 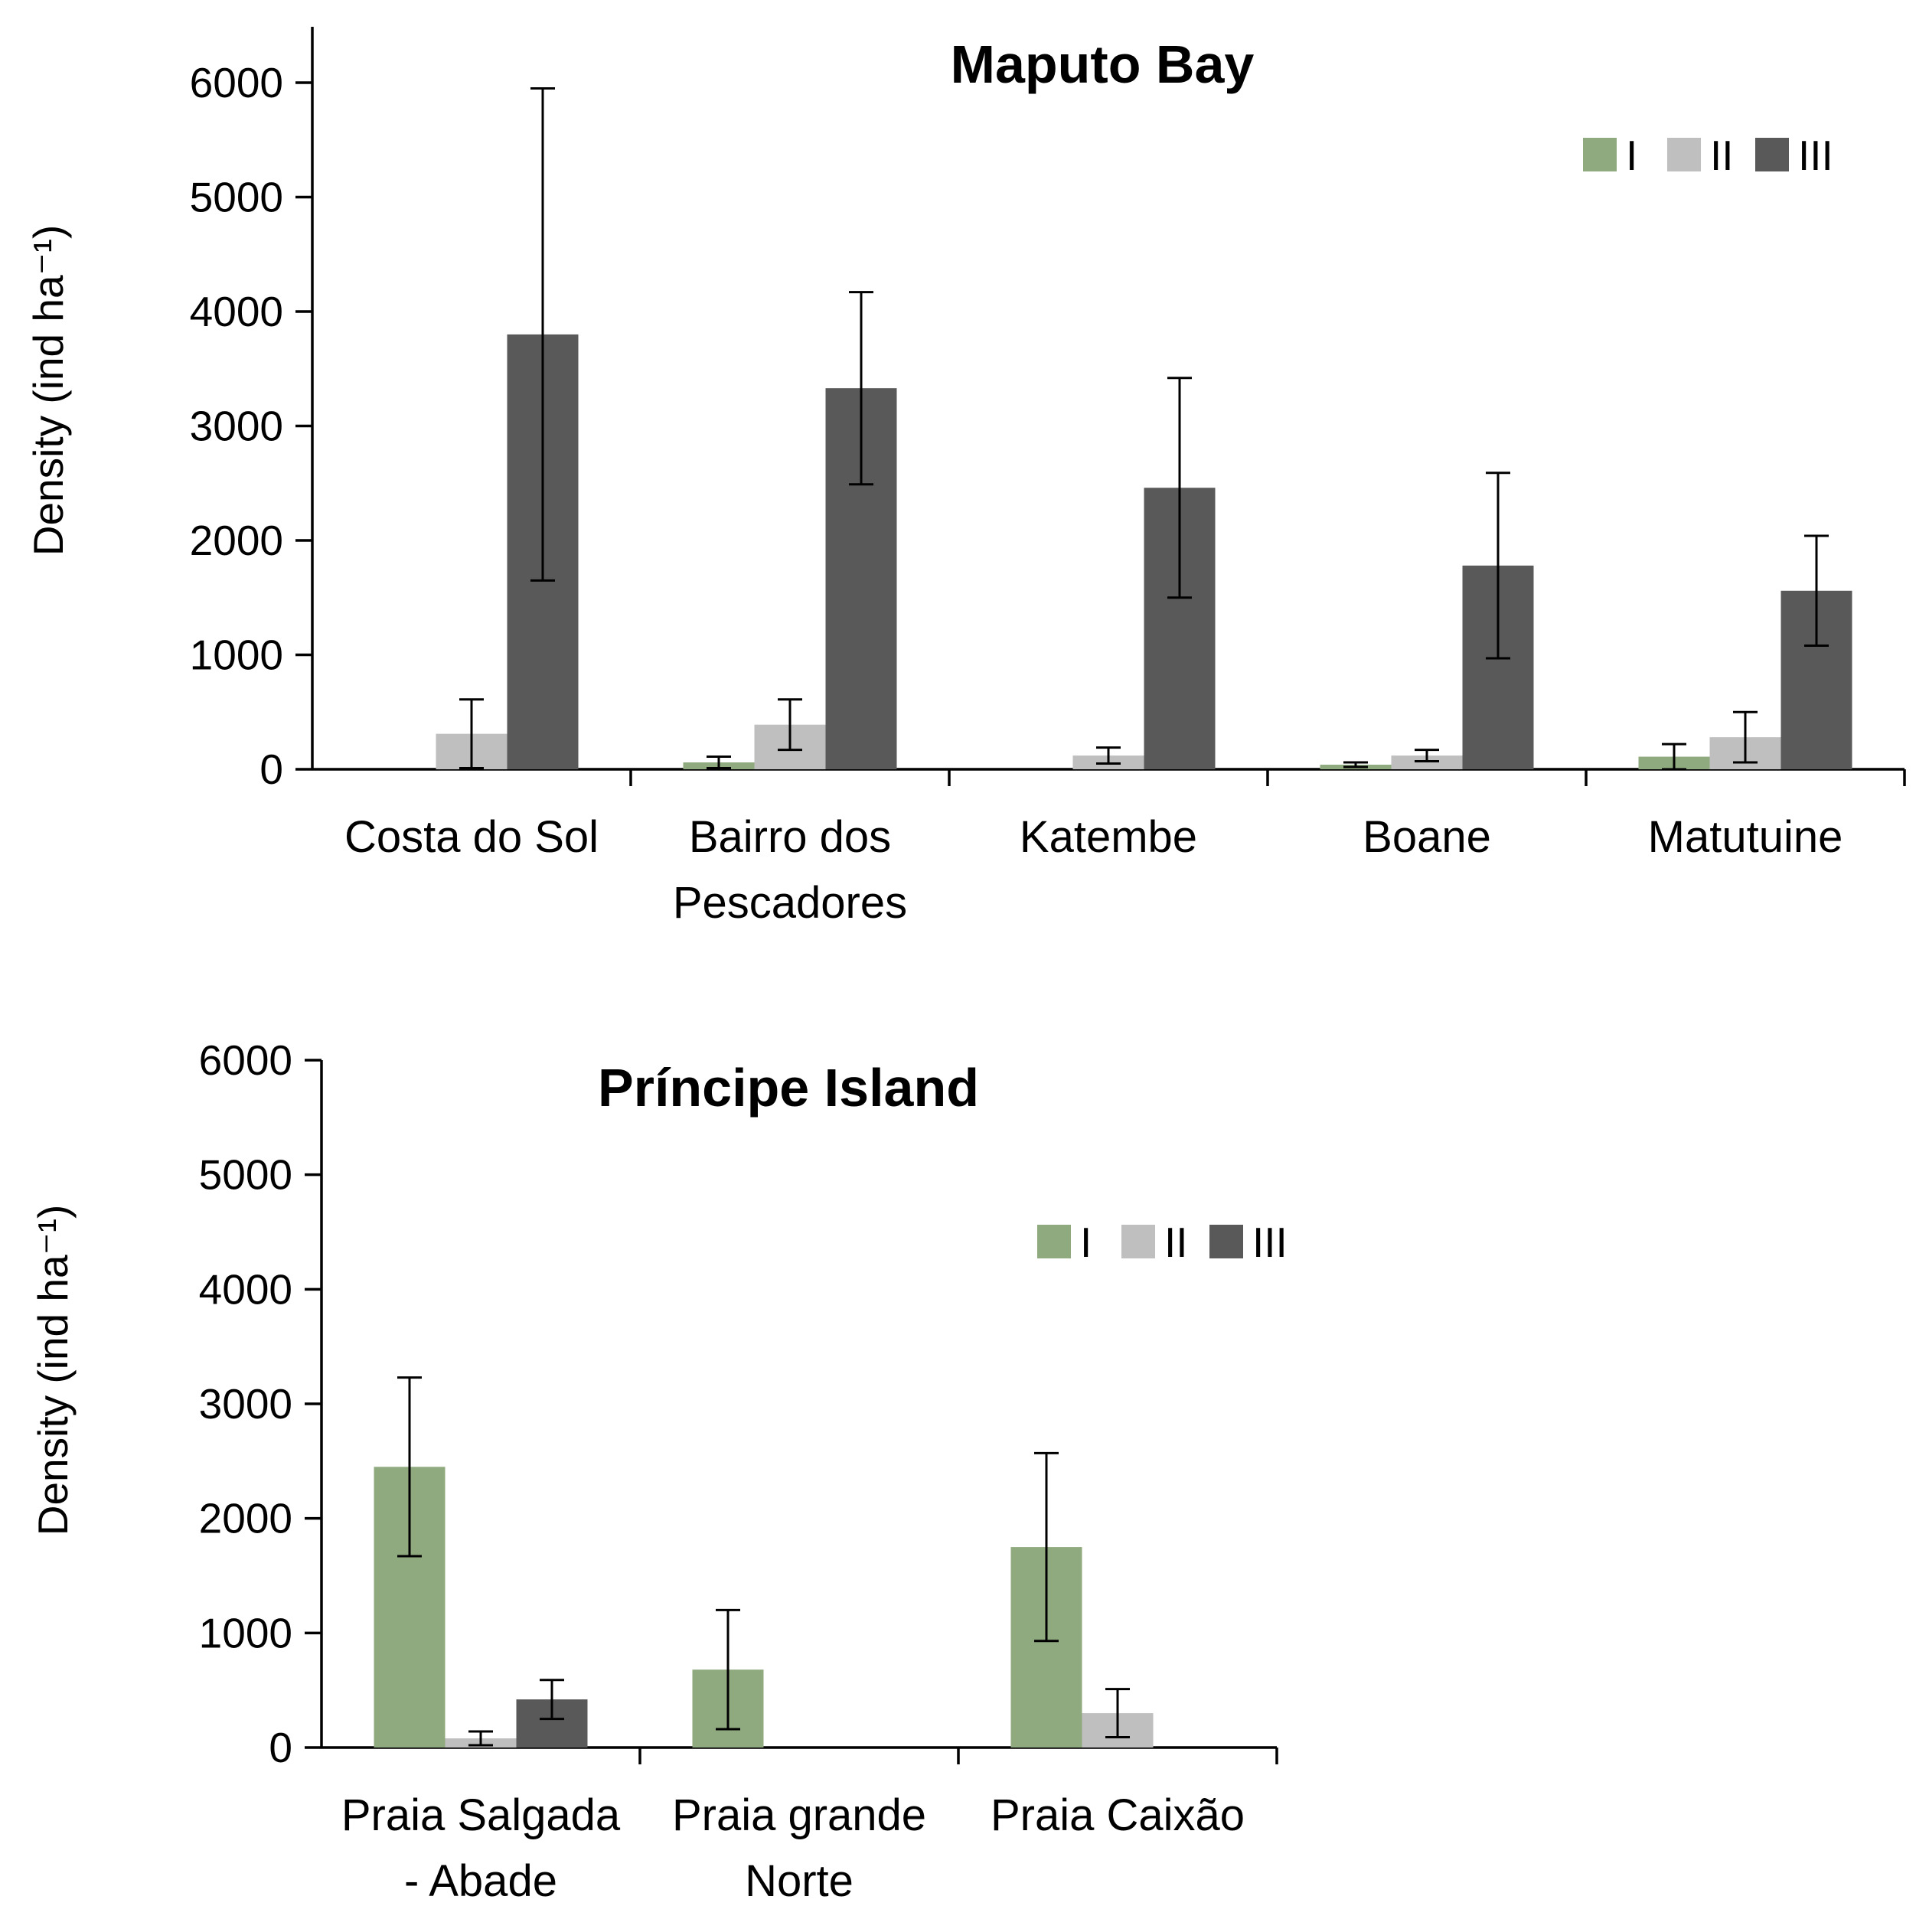 What do you see at coordinates (1745, 837) in the screenshot?
I see `x-tick-label: Matutuine` at bounding box center [1745, 837].